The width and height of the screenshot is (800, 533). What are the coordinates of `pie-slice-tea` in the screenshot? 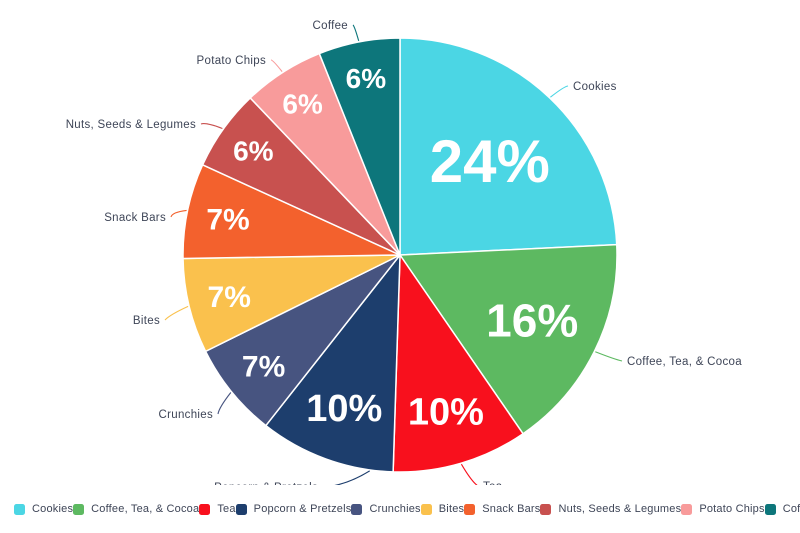 It's located at (458, 363).